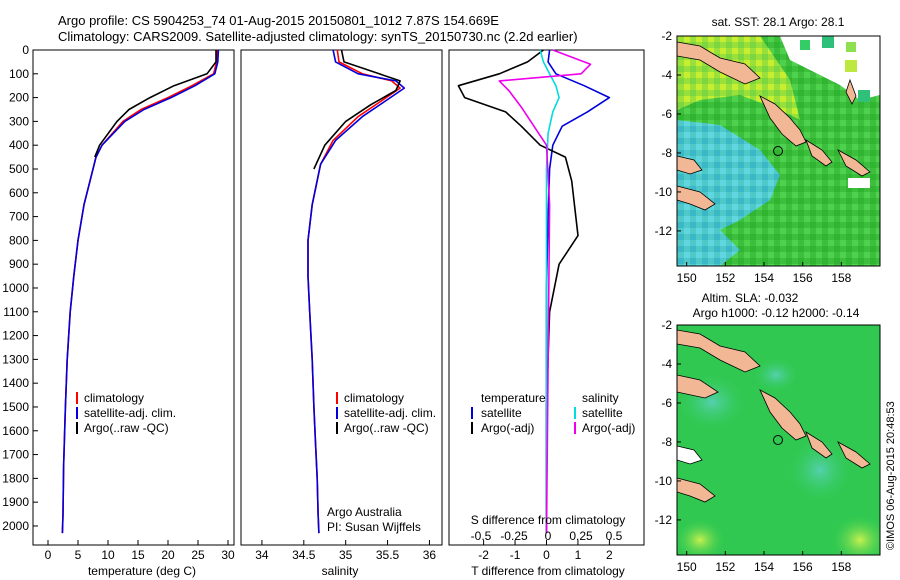  I want to click on legend-label-sal-argo: Argo(-adj), so click(608, 428).